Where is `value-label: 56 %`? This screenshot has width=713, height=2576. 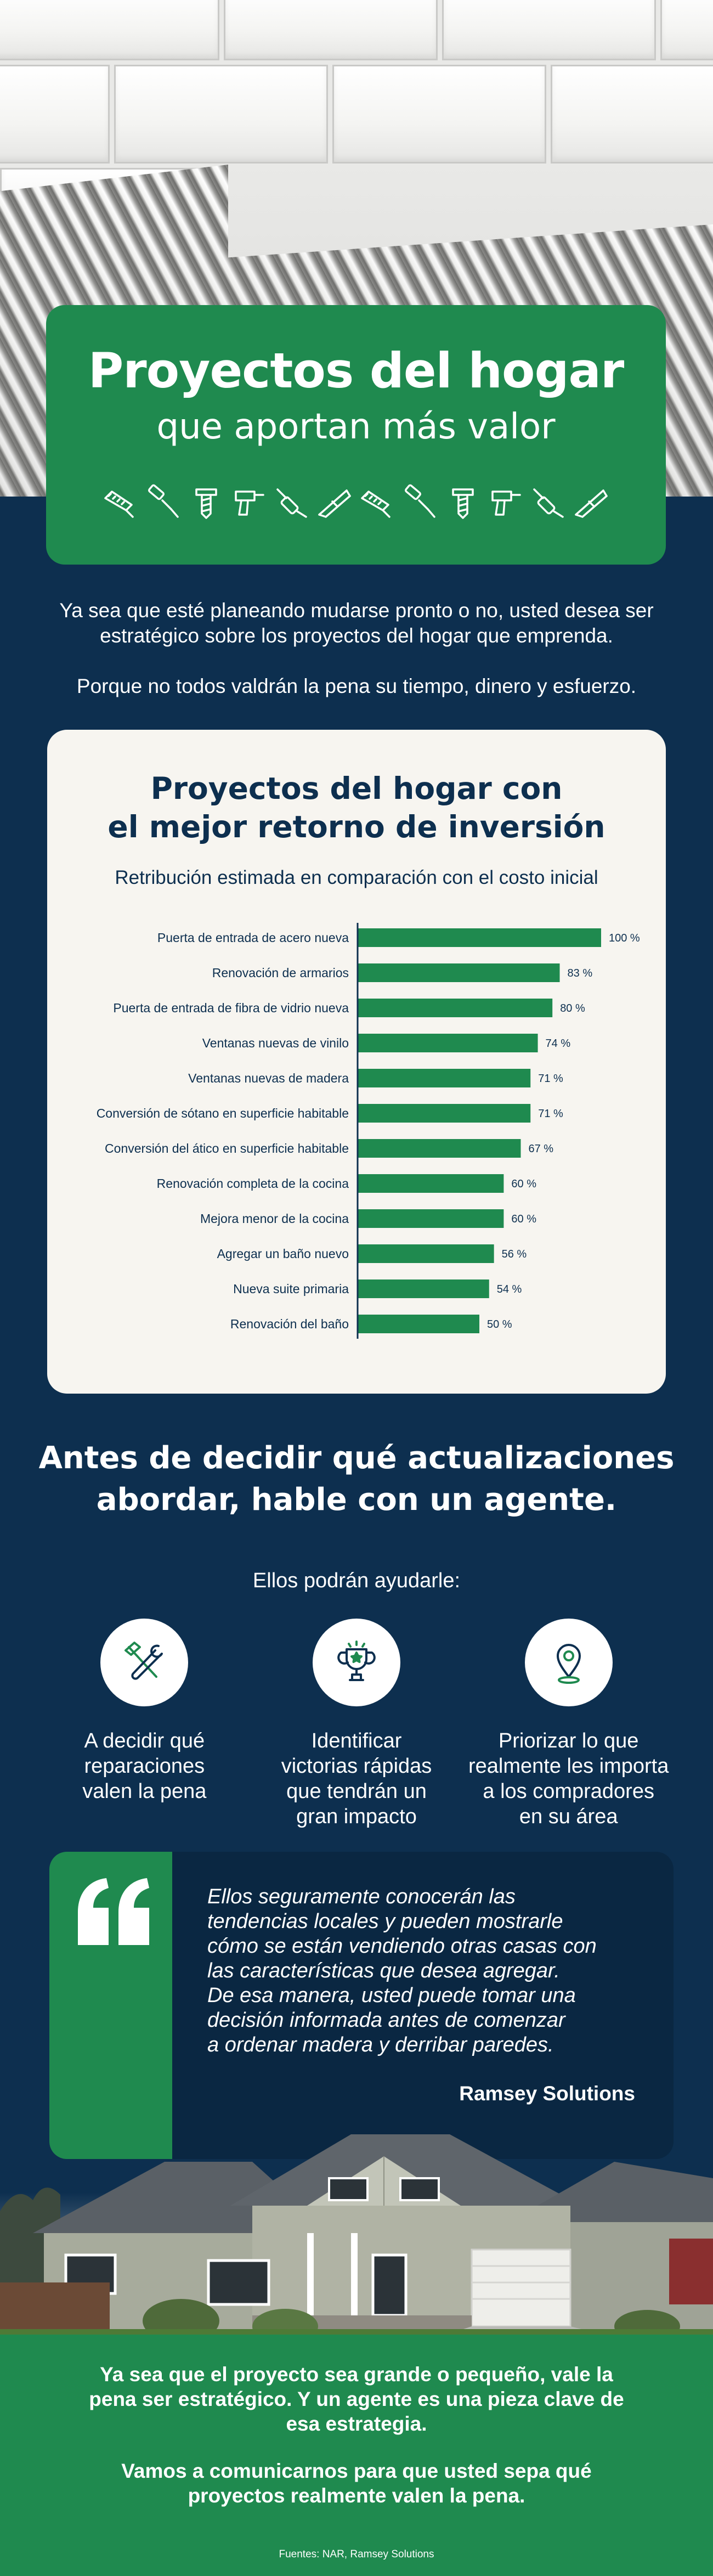 value-label: 56 % is located at coordinates (514, 1254).